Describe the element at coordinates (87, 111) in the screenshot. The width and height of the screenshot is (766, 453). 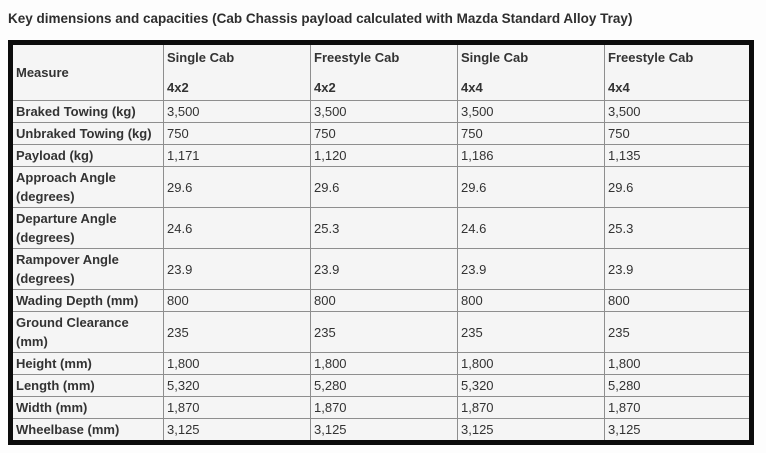
I see `row-label: Braked Towing (kg)` at that location.